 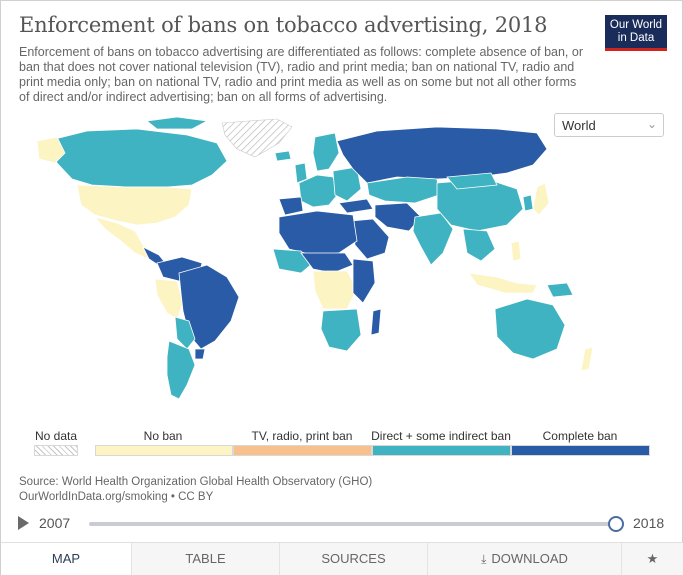 What do you see at coordinates (516, 251) in the screenshot?
I see `region-philippines` at bounding box center [516, 251].